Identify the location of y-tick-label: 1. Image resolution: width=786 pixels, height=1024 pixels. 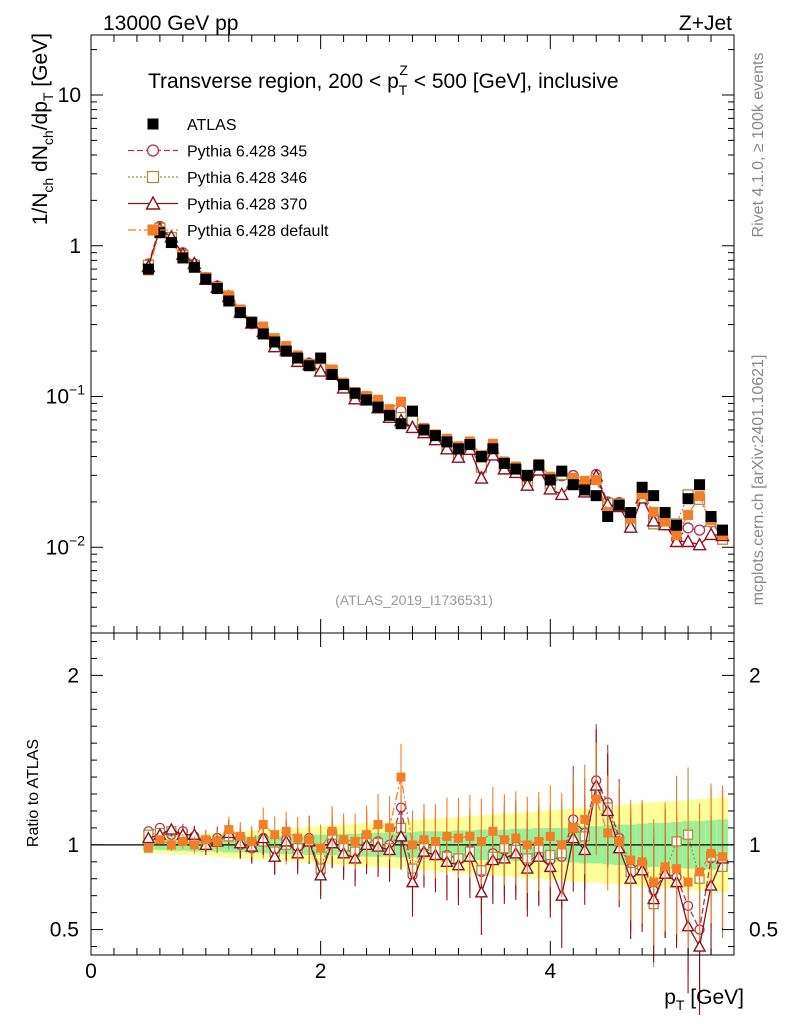
(75, 246).